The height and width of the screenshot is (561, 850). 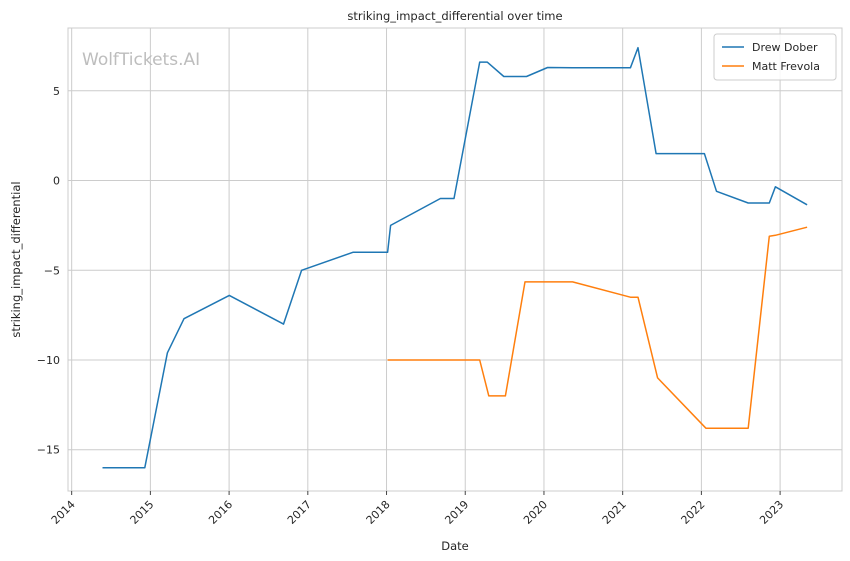 What do you see at coordinates (299, 512) in the screenshot?
I see `x-tick-label: 2017` at bounding box center [299, 512].